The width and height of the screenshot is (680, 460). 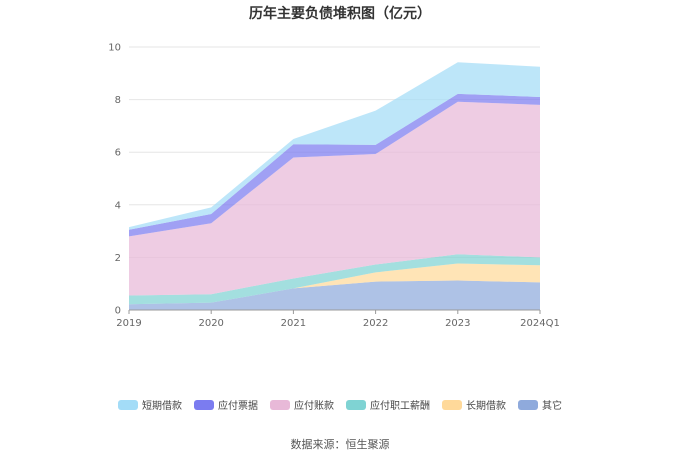 What do you see at coordinates (375, 323) in the screenshot?
I see `x-tick-label: 2022` at bounding box center [375, 323].